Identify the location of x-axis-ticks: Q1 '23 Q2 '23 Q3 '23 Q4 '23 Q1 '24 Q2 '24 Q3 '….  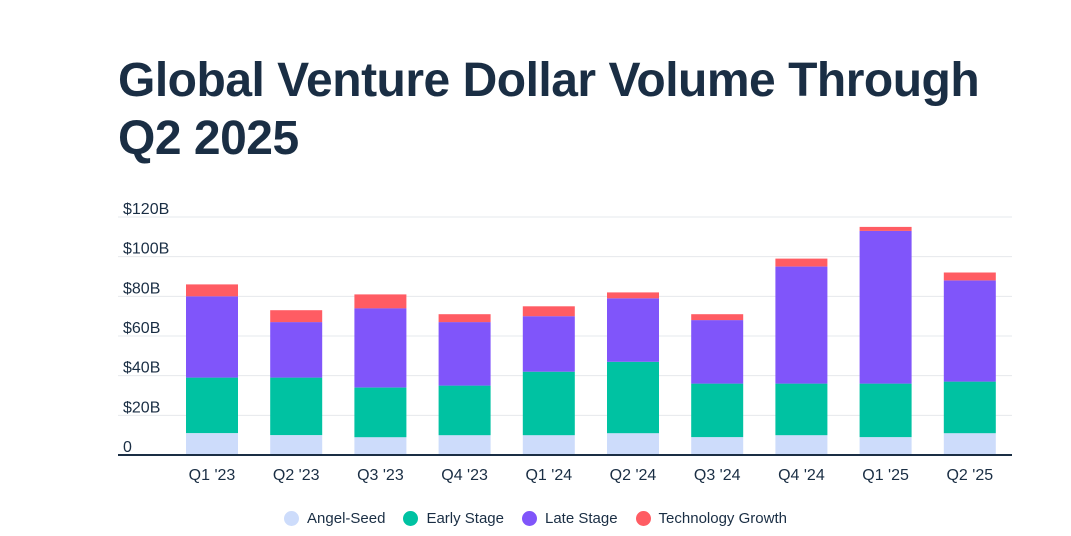
(591, 475).